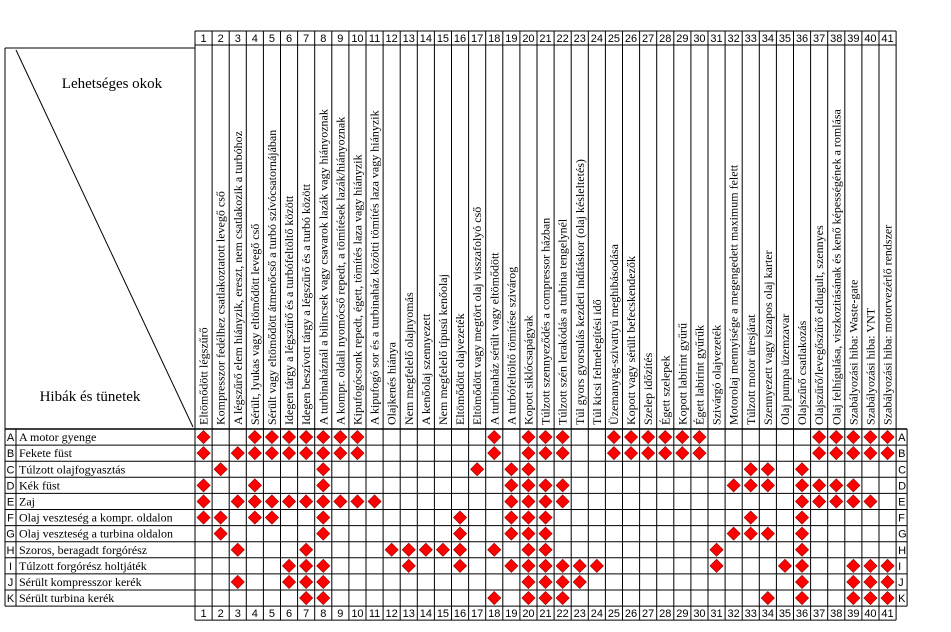 The image size is (951, 632). What do you see at coordinates (614, 614) in the screenshot?
I see `column-number-bottom: 25` at bounding box center [614, 614].